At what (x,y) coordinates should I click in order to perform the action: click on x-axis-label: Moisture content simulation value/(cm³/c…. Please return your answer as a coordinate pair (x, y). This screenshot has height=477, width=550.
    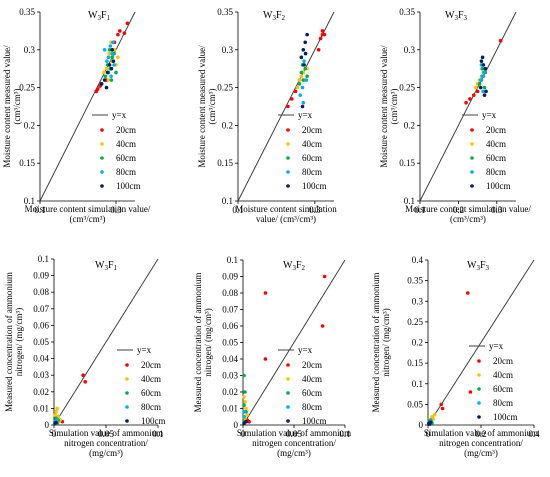
    Looking at the image, I should click on (468, 214).